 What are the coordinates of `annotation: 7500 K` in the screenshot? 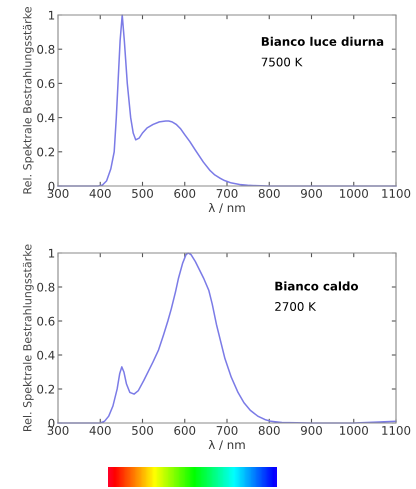 It's located at (282, 62).